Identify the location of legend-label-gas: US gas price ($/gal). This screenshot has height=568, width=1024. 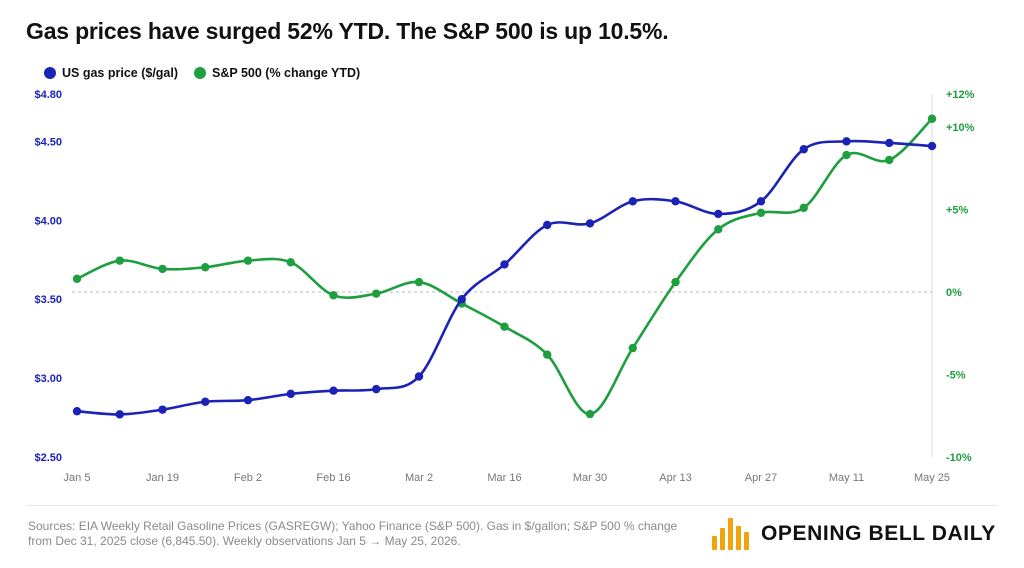
(120, 73).